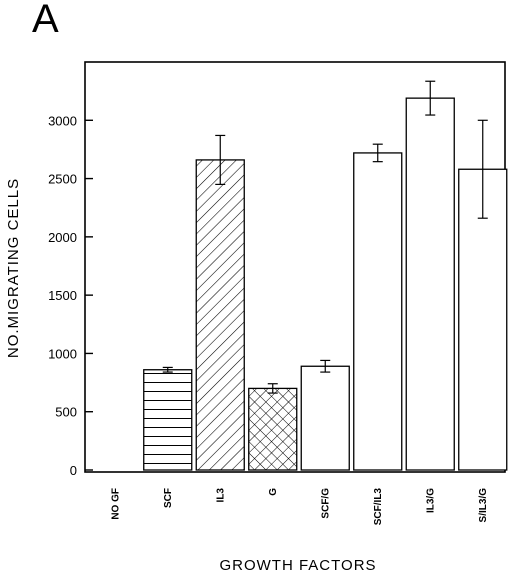 This screenshot has height=576, width=520. What do you see at coordinates (378, 507) in the screenshot?
I see `x-tick-label: SCF/IL3` at bounding box center [378, 507].